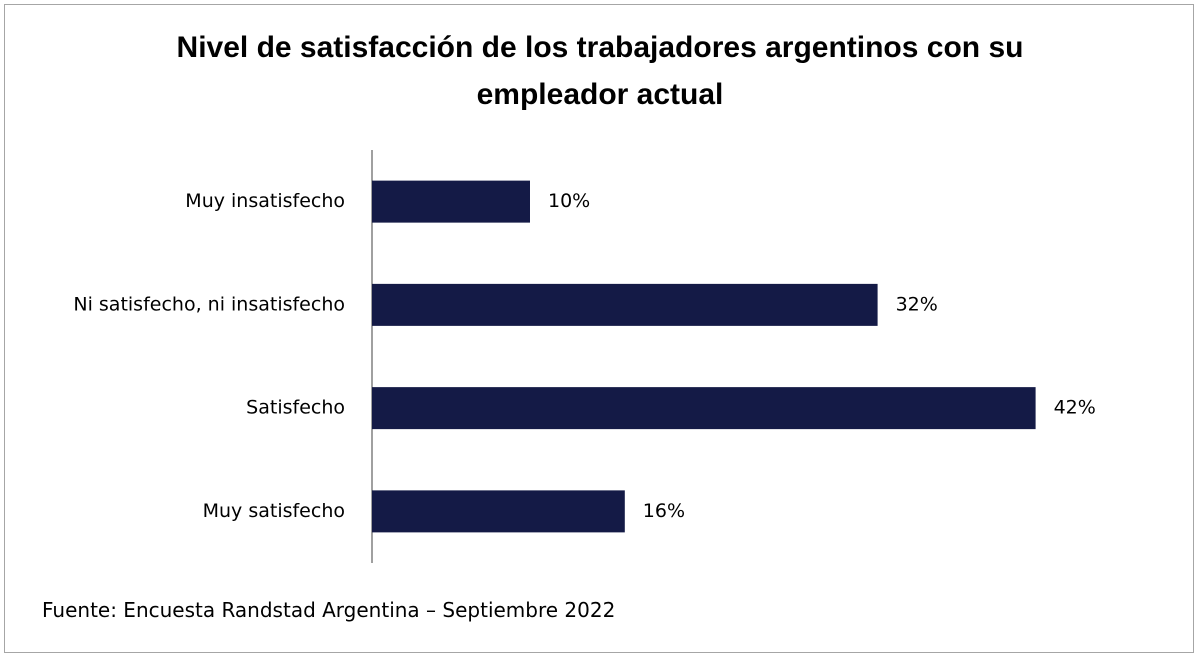 The height and width of the screenshot is (659, 1200). I want to click on value-label: 10%, so click(569, 201).